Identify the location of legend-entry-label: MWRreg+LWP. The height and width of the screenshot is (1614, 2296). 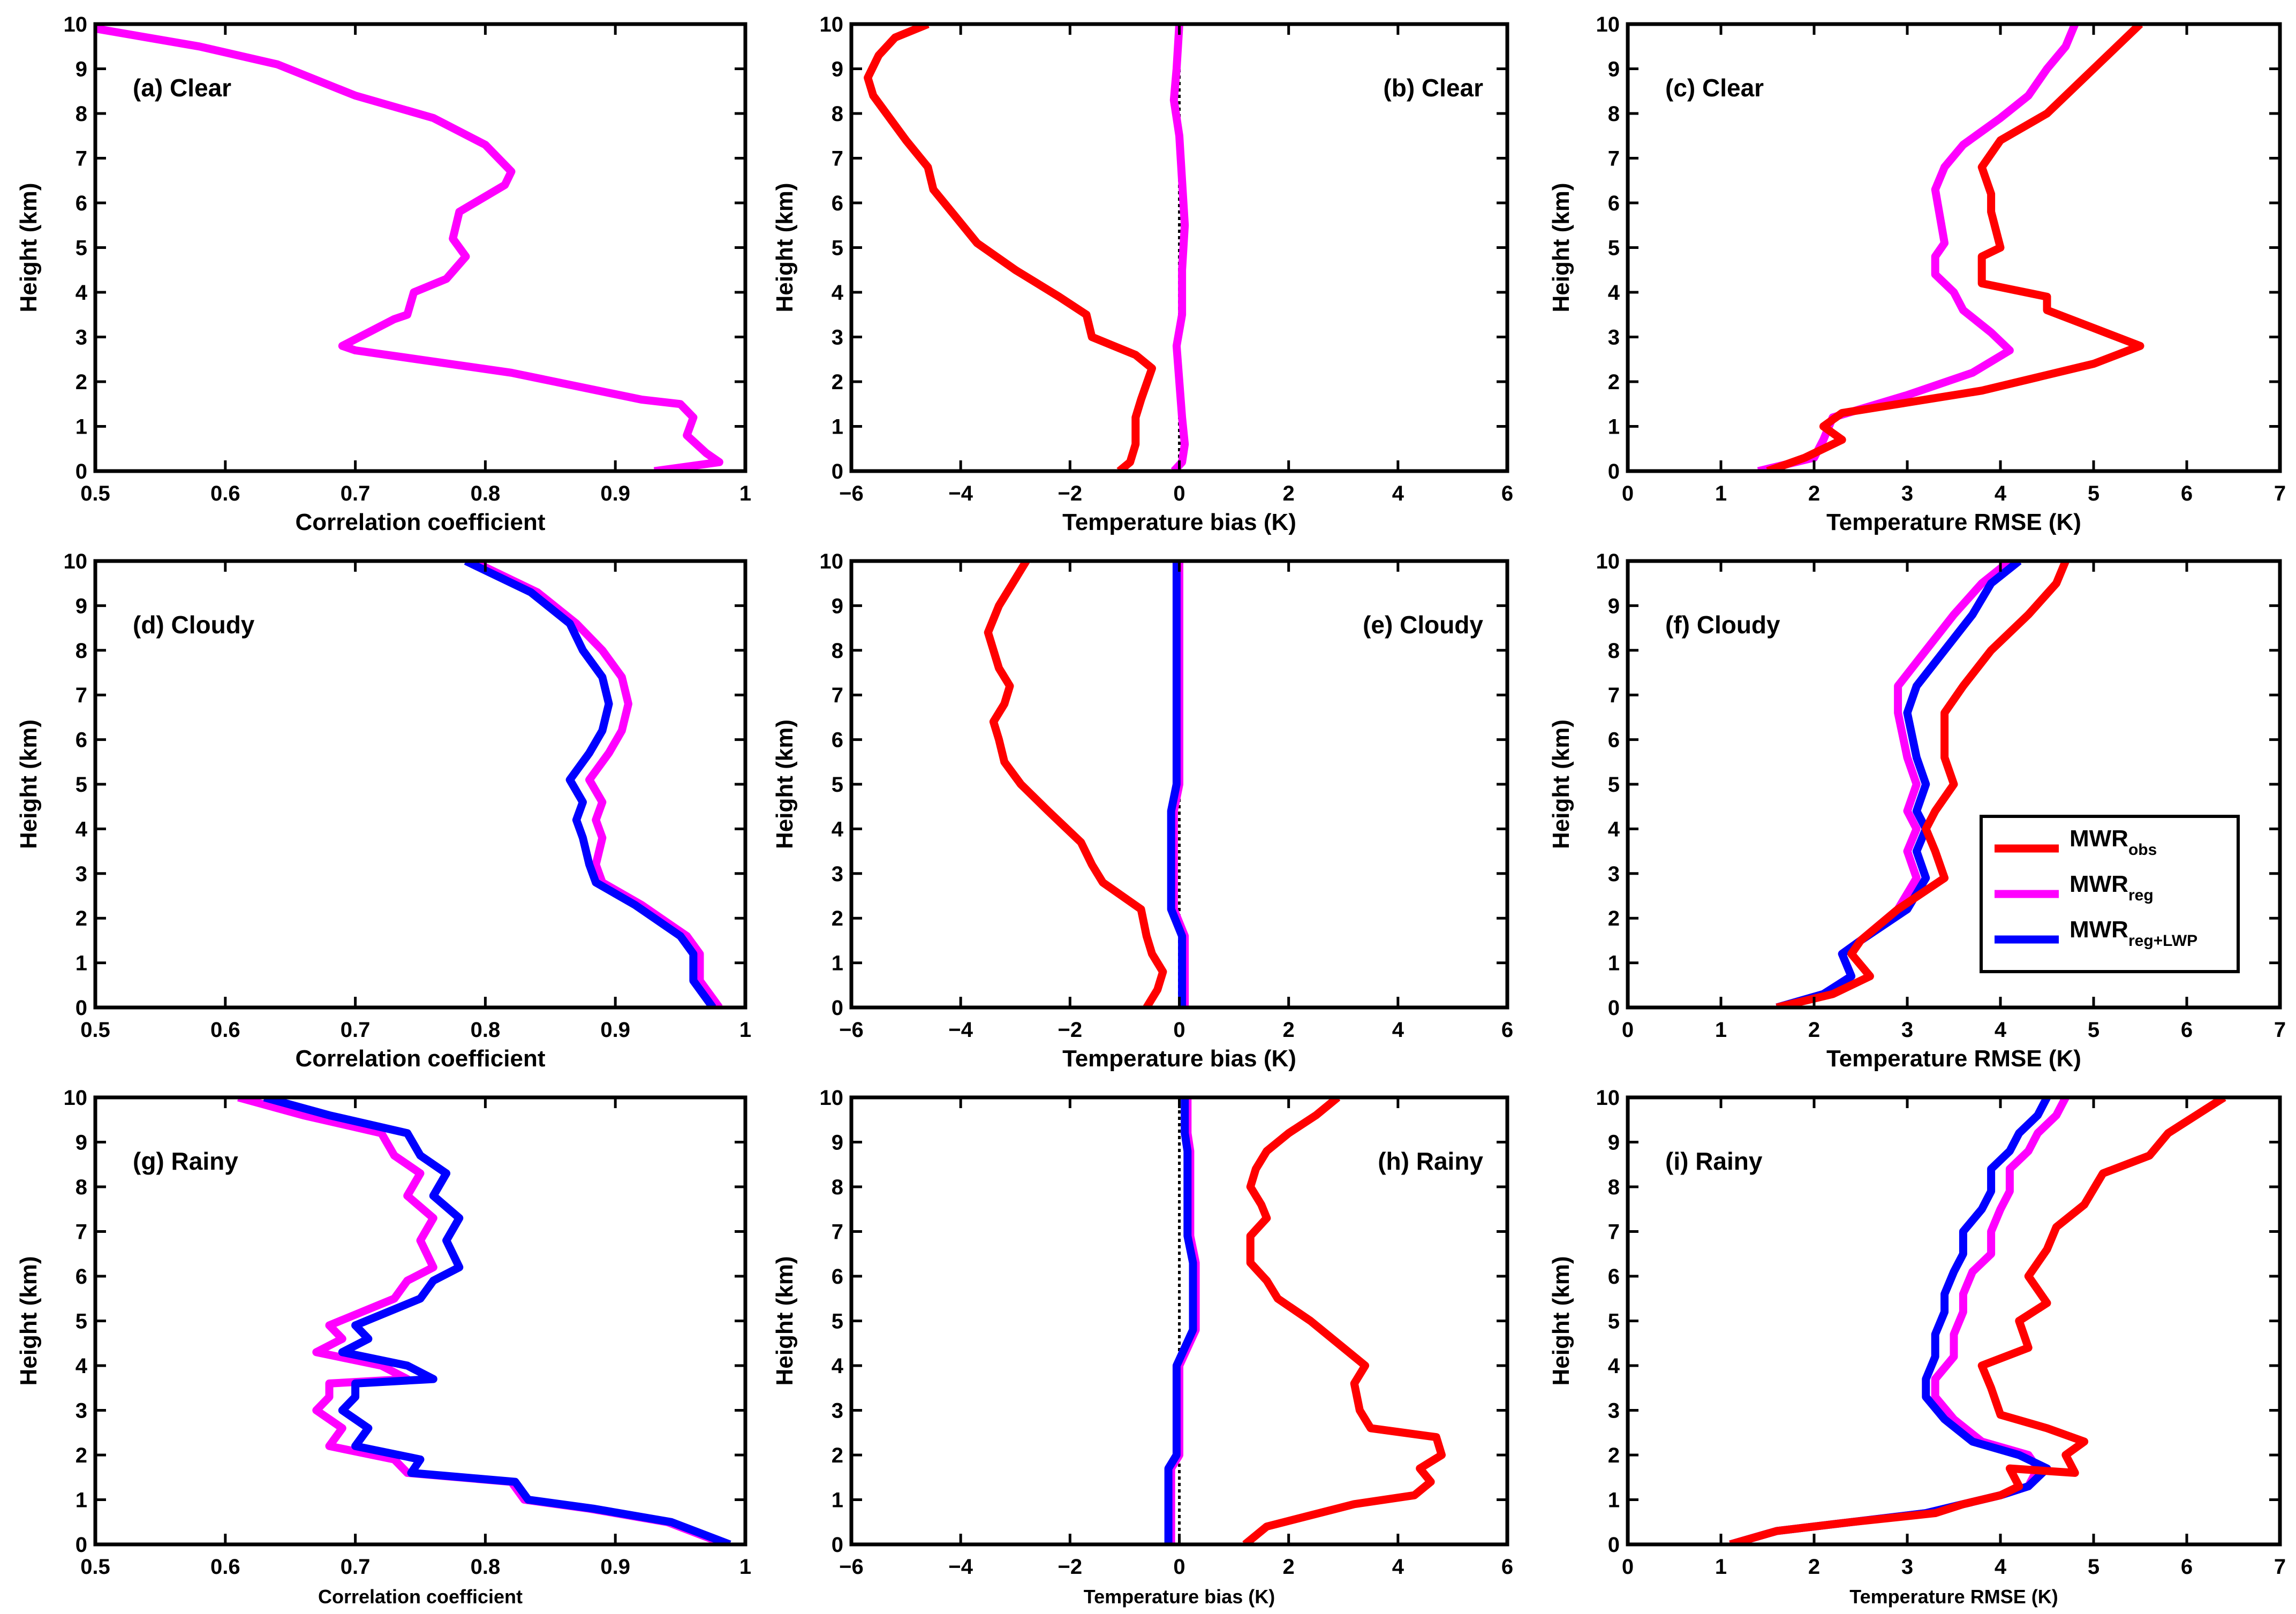
(2133, 933).